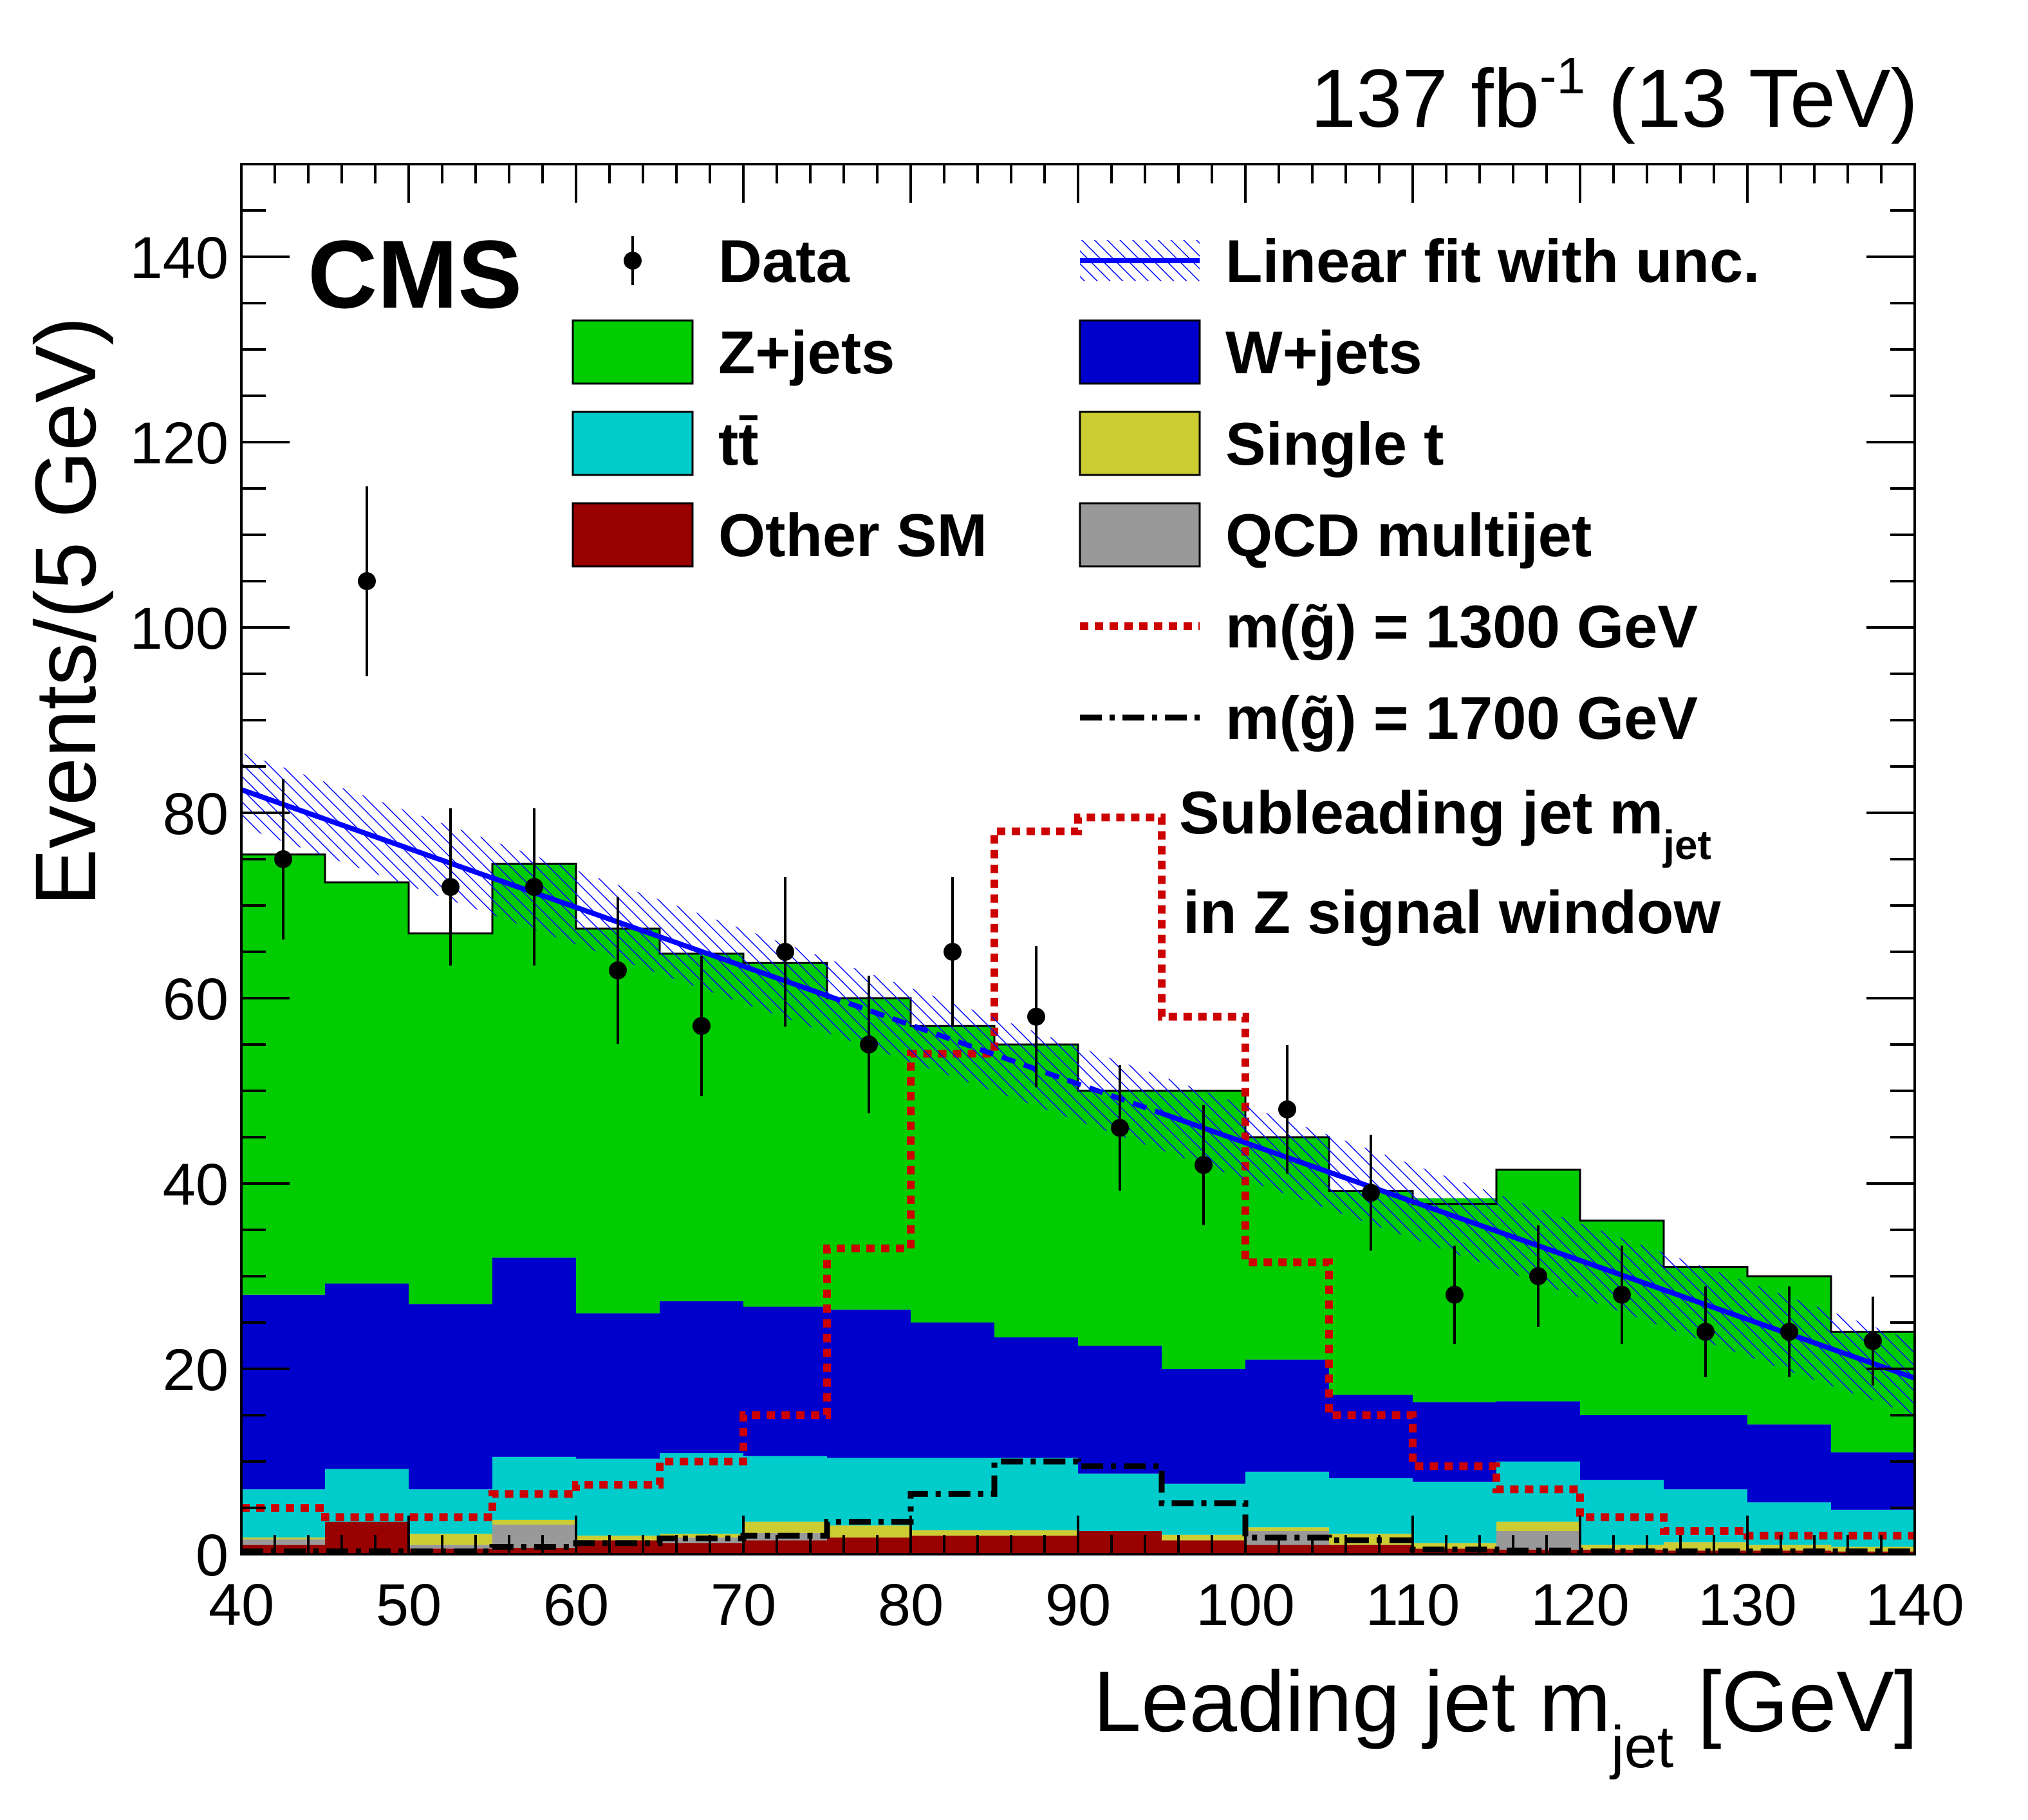 This screenshot has height=1820, width=2028. Describe the element at coordinates (1461, 626) in the screenshot. I see `legend-label-m-g-1300-gev: m(g̃) = 1300 GeV` at that location.